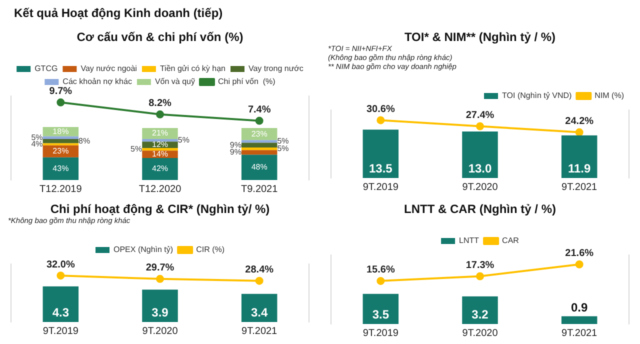 The width and height of the screenshot is (640, 344). What do you see at coordinates (61, 312) in the screenshot?
I see `data-label: 4.3` at bounding box center [61, 312].